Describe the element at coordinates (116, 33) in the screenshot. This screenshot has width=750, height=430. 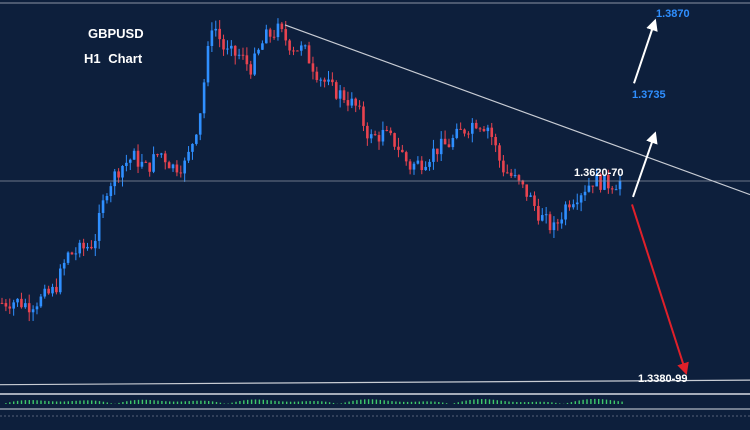
I see `chart-title: GBPUSD` at that location.